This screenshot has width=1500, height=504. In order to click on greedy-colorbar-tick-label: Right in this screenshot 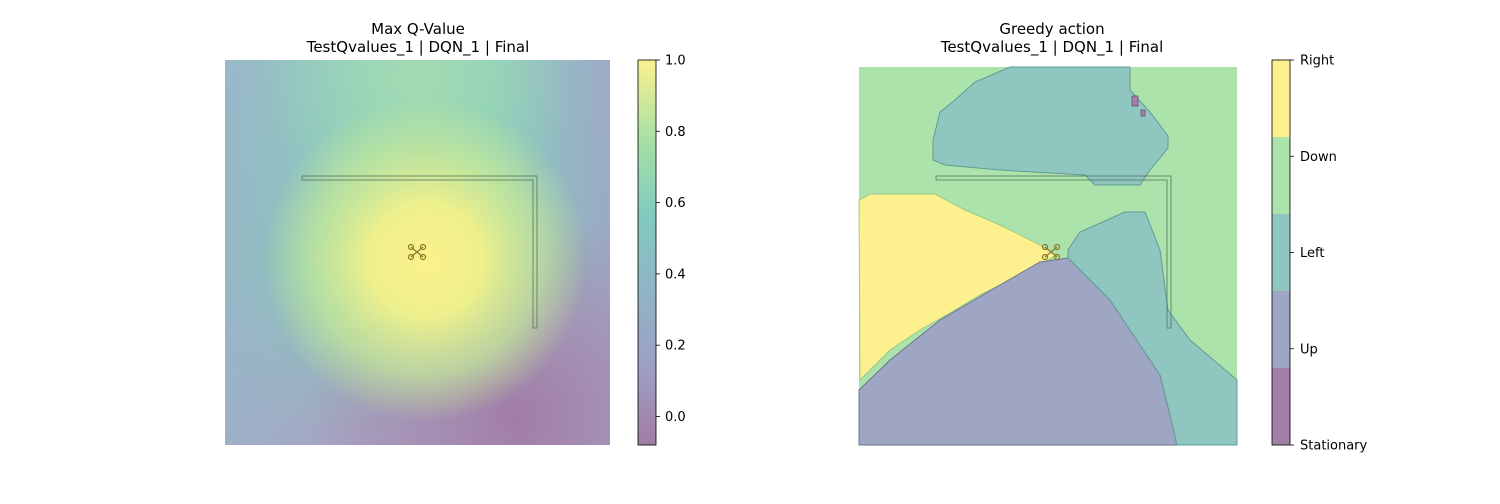, I will do `click(1317, 61)`.